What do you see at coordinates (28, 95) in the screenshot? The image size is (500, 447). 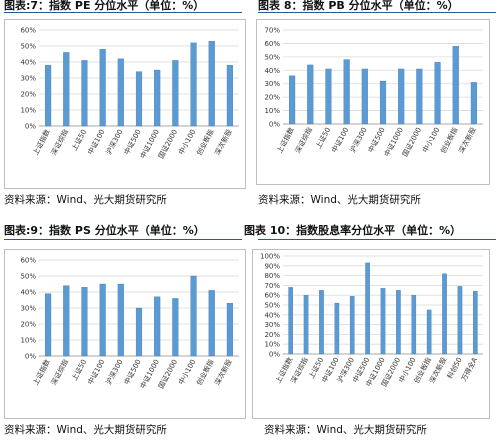 I see `y-tick-label: 20%` at bounding box center [28, 95].